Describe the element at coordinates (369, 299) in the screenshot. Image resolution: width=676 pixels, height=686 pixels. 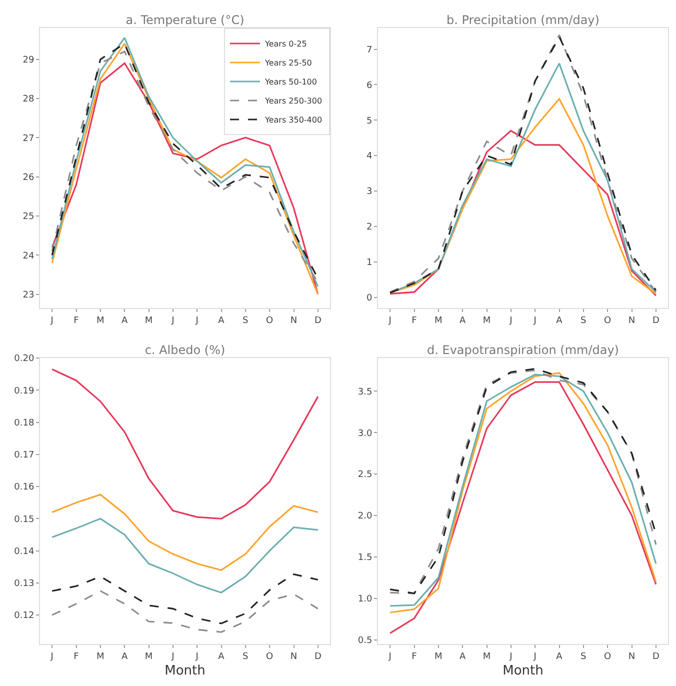
I see `y-tick-label: 0` at that location.